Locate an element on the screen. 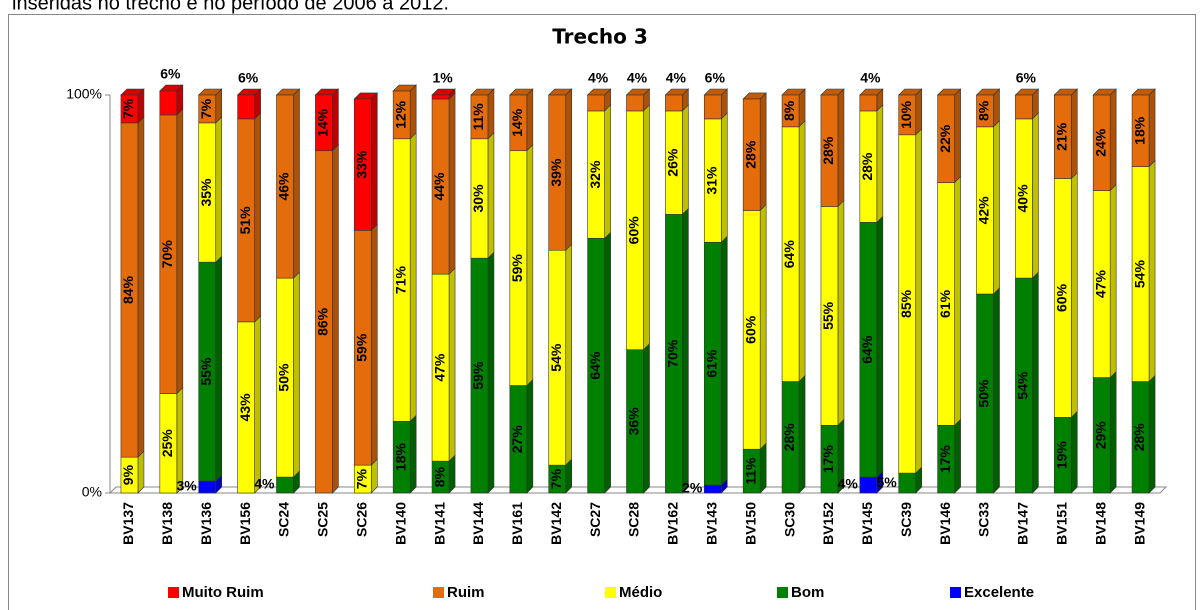 The width and height of the screenshot is (1204, 610). value-label: 27% is located at coordinates (517, 439).